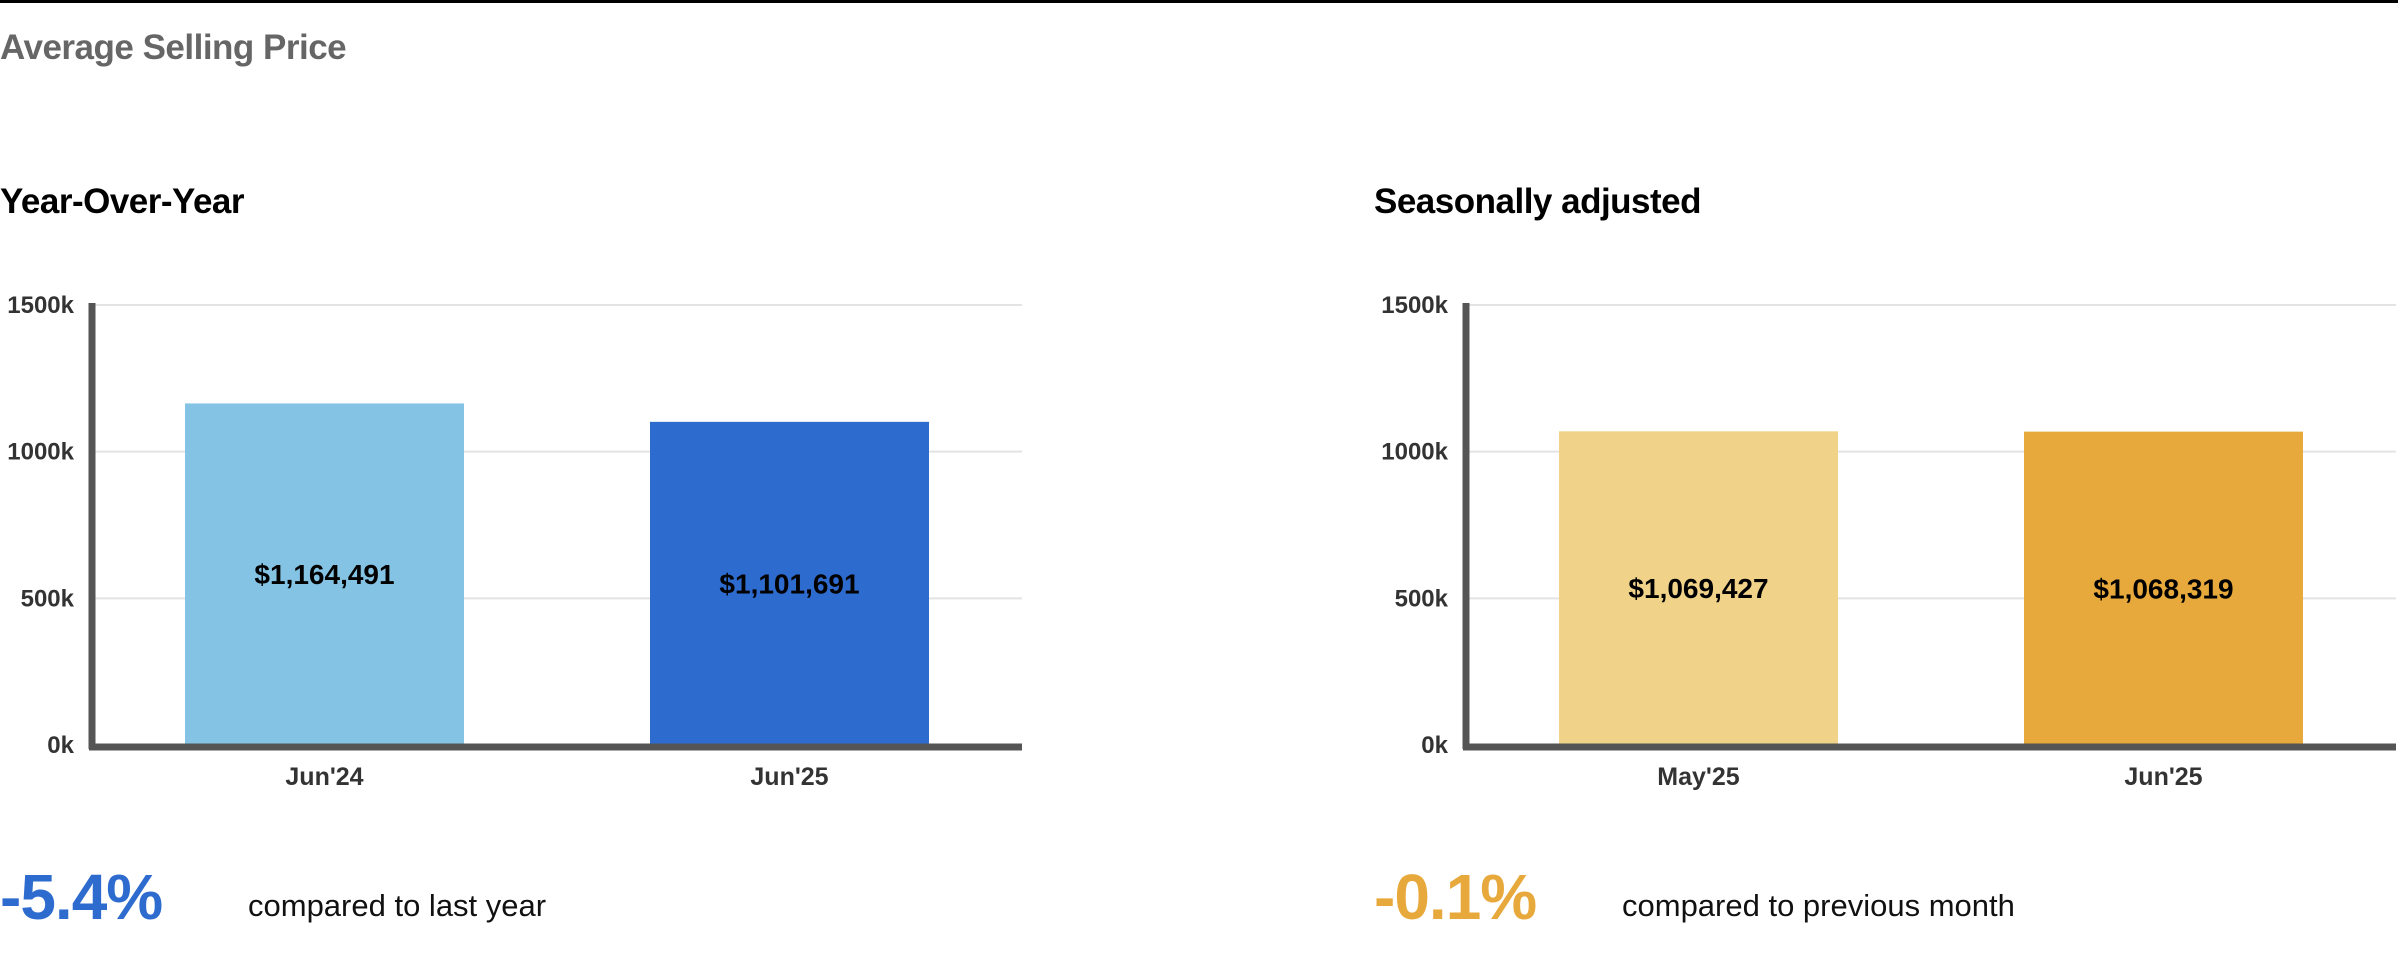 The height and width of the screenshot is (964, 2398). I want to click on page-title: Average Selling Price, so click(173, 47).